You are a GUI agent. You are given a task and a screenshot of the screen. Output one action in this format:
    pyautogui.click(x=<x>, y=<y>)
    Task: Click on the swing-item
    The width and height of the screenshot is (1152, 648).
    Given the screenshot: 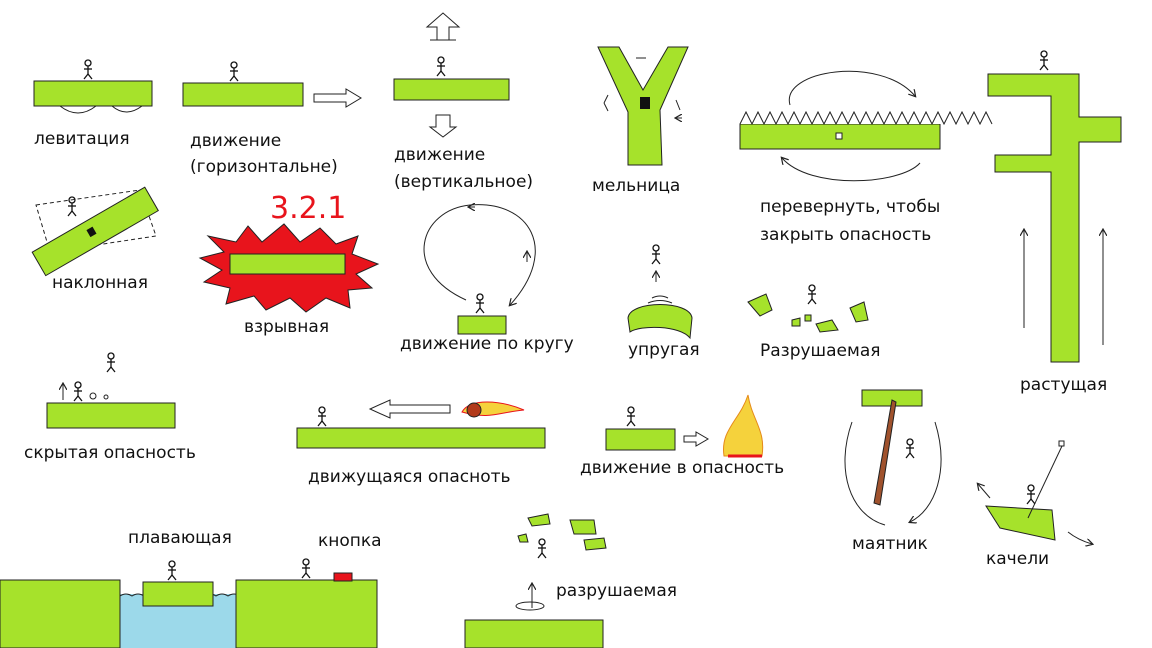 What is the action you would take?
    pyautogui.click(x=1035, y=492)
    